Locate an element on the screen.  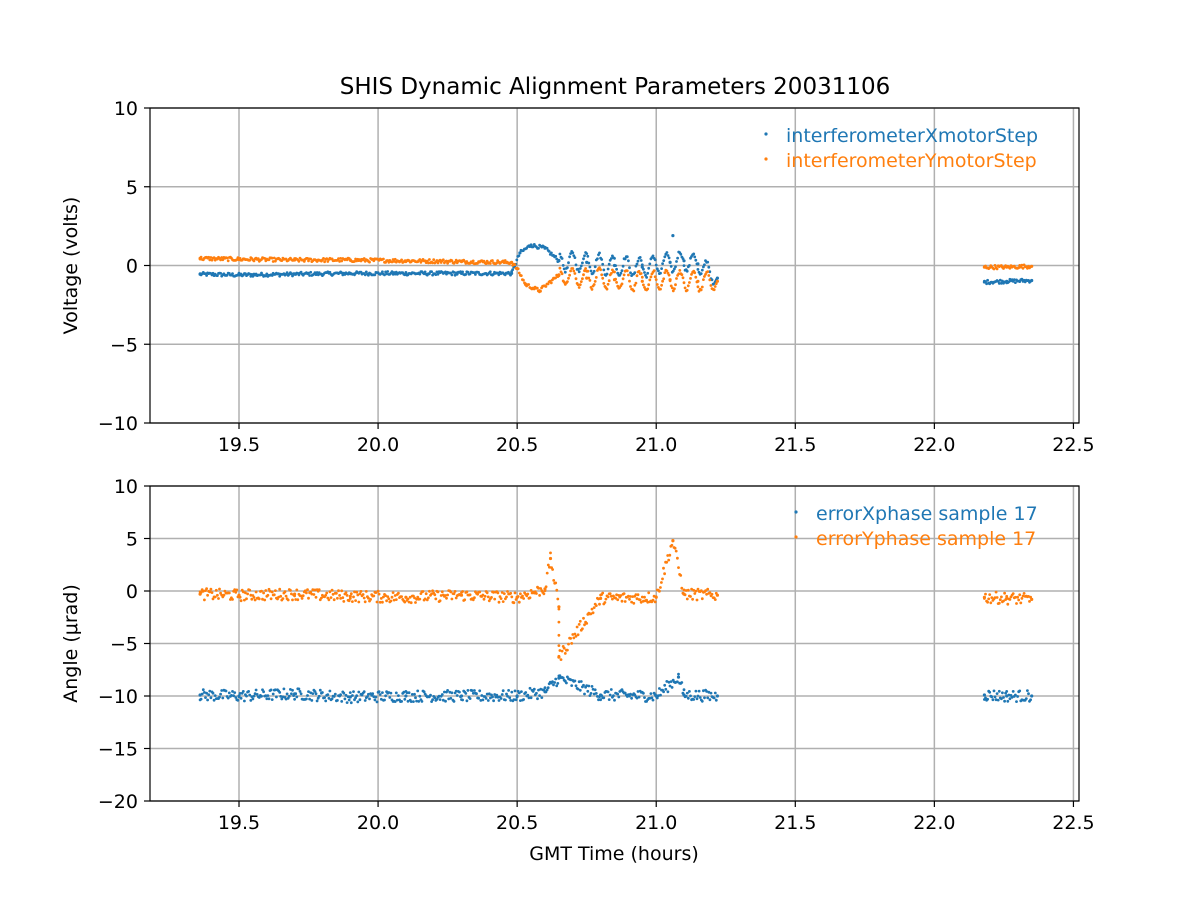
x-tick-label: 21.0 is located at coordinates (656, 445).